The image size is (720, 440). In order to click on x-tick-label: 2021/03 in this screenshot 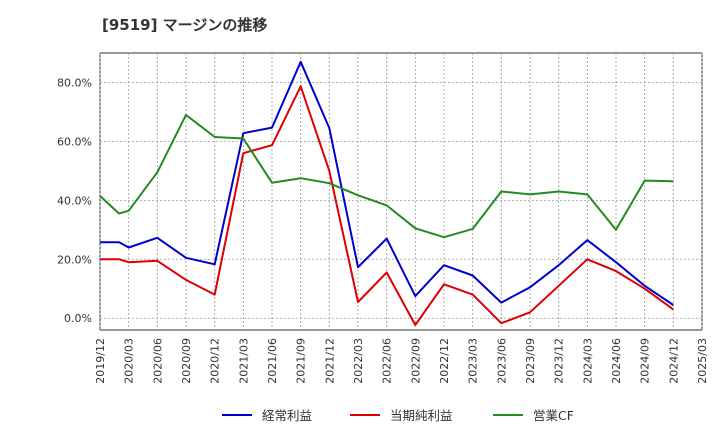, I will do `click(243, 361)`.